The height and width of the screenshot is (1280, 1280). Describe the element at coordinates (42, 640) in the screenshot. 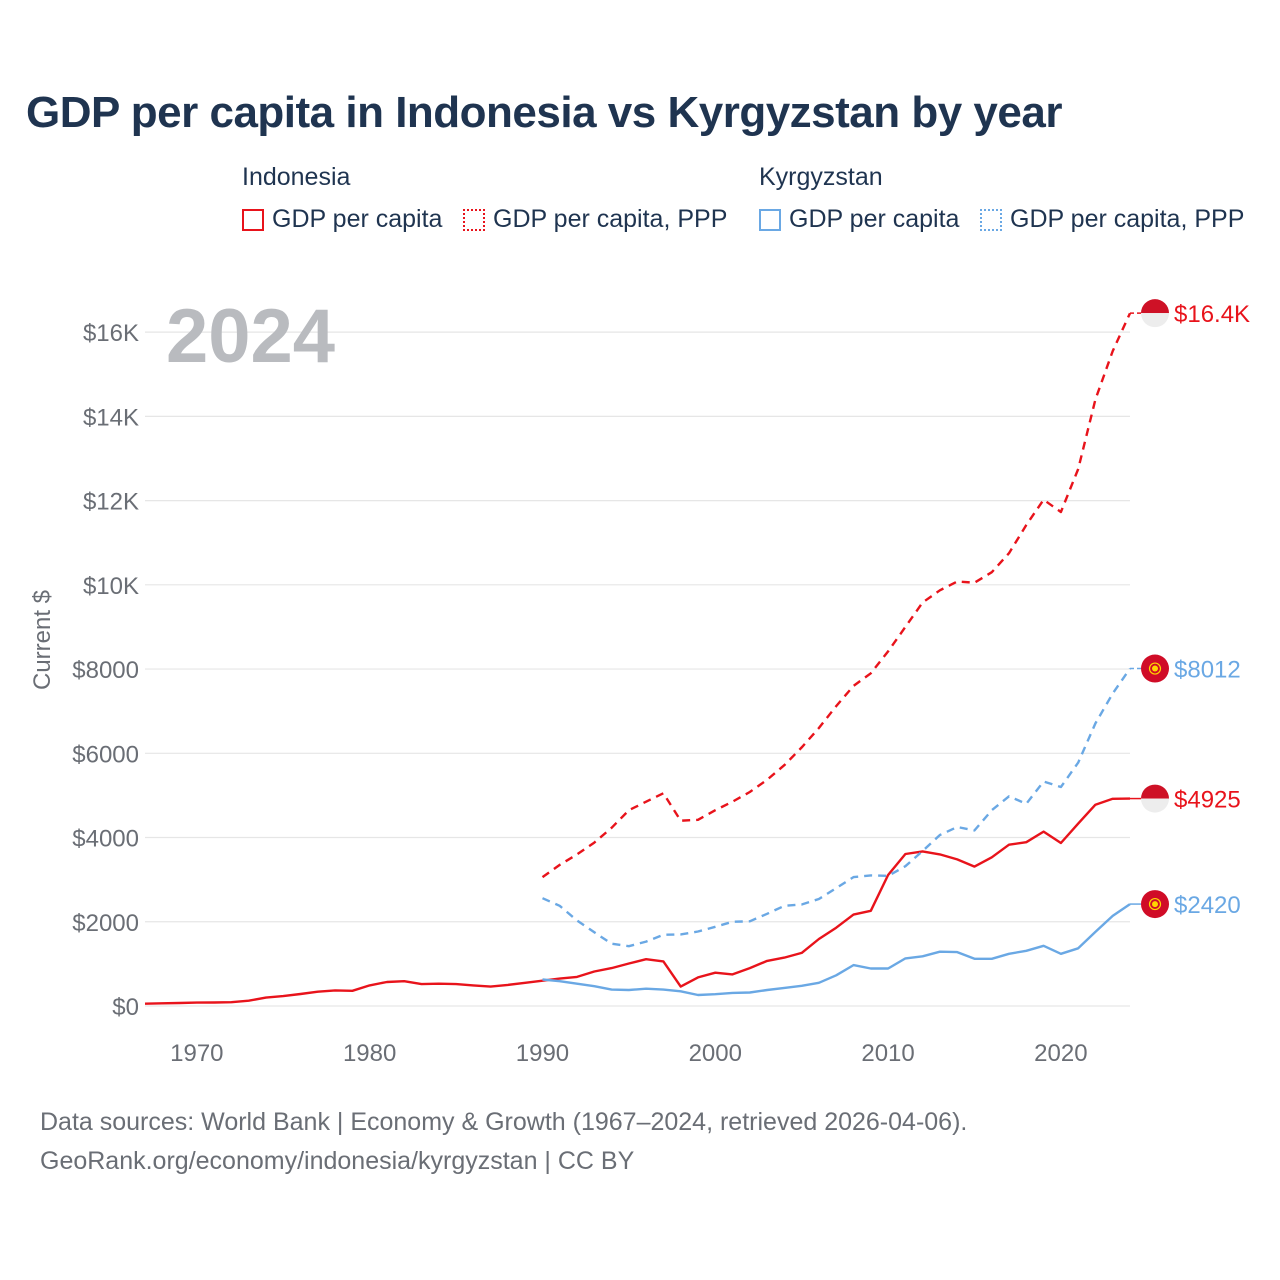

I see `y-axis-label: Current $` at that location.